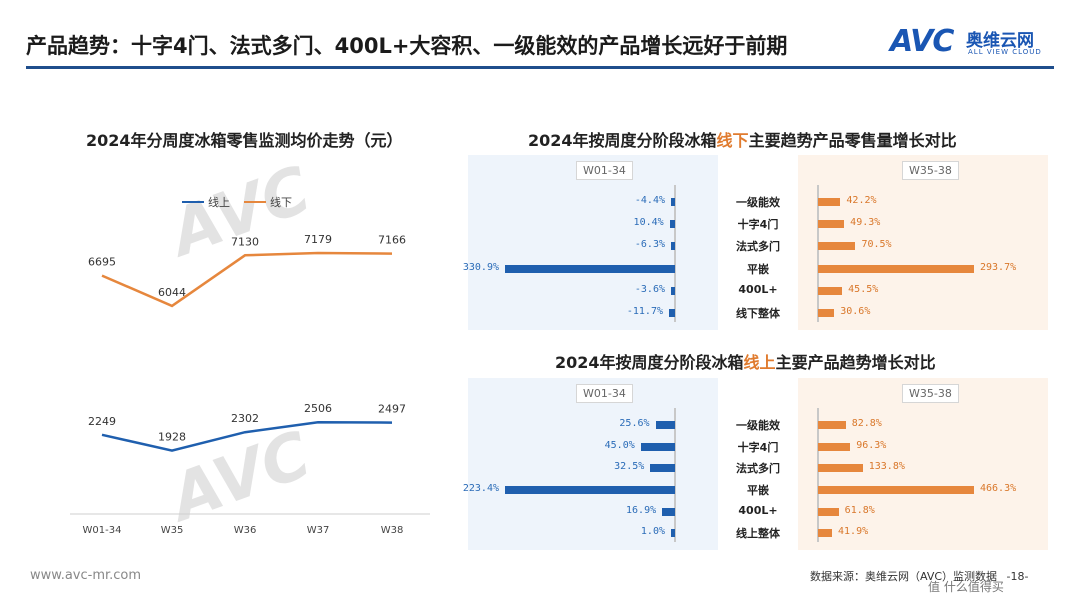  I want to click on value-label-right: 42.2%, so click(861, 201).